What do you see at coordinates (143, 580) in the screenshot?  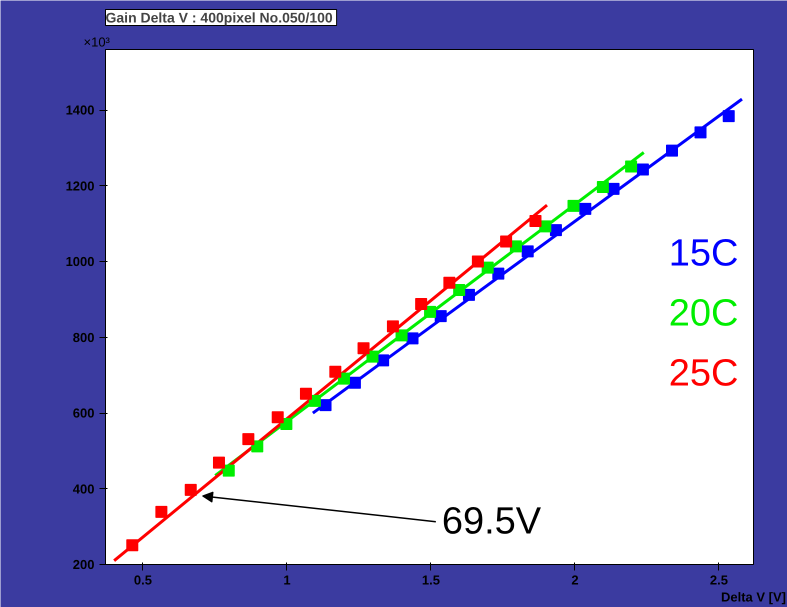 I see `x-tick-label: 0.5` at bounding box center [143, 580].